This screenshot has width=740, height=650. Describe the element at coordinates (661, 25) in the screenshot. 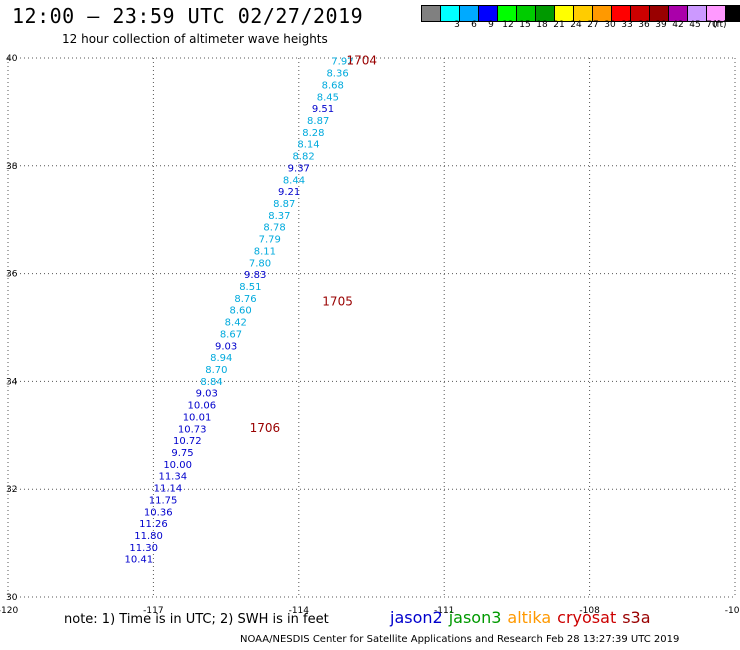

I see `legend-label: 39` at that location.